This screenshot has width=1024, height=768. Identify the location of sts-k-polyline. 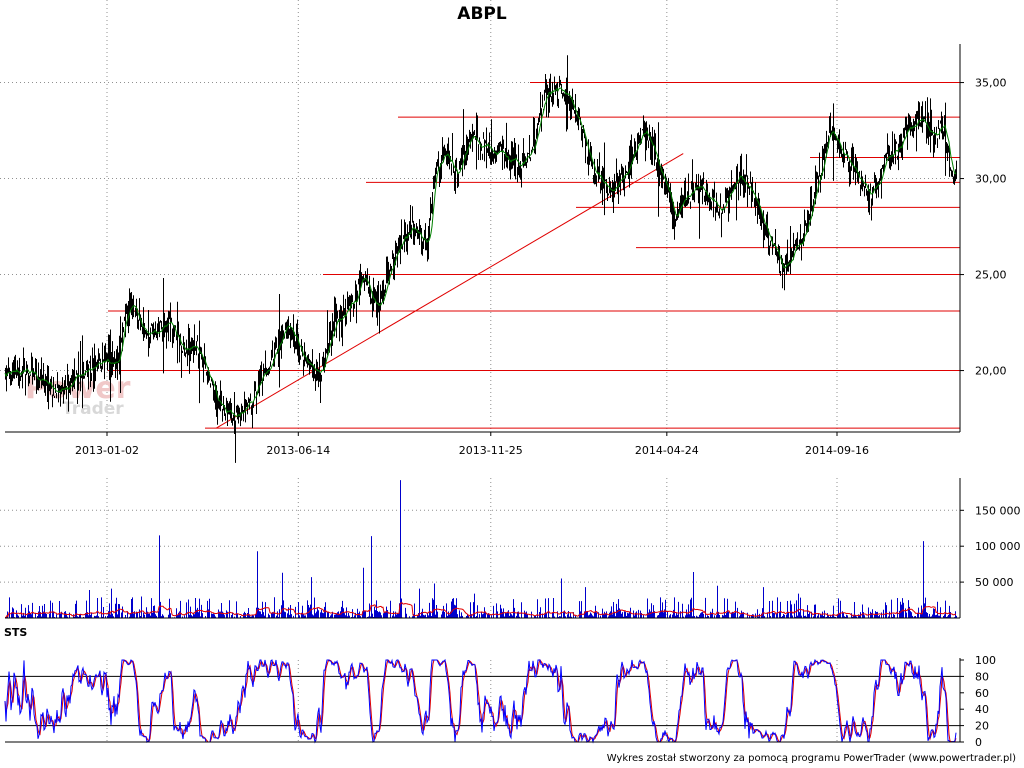
(480, 701).